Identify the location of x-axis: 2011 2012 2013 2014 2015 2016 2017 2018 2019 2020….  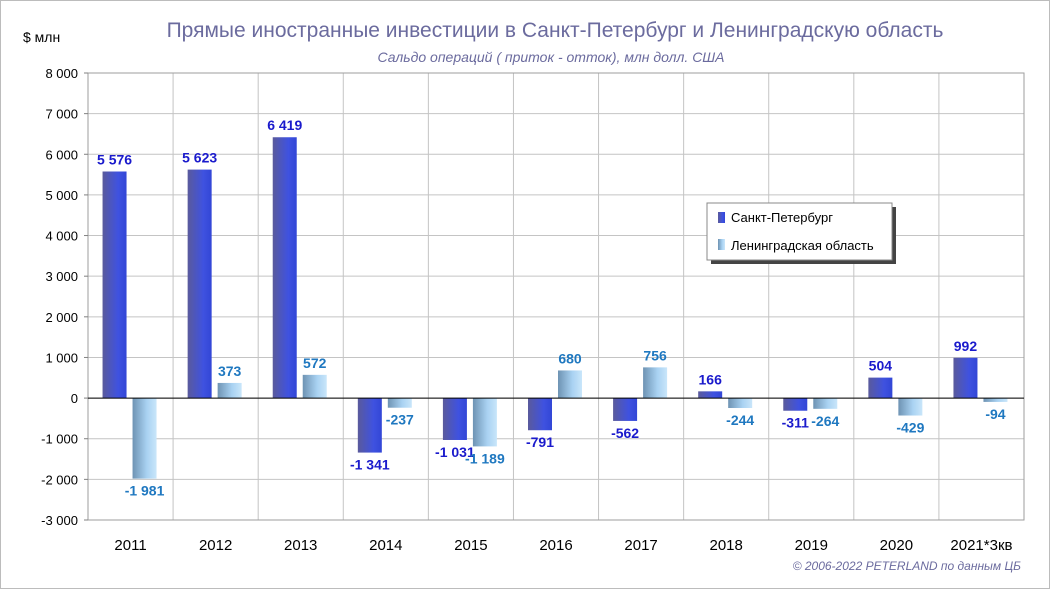
(563, 545).